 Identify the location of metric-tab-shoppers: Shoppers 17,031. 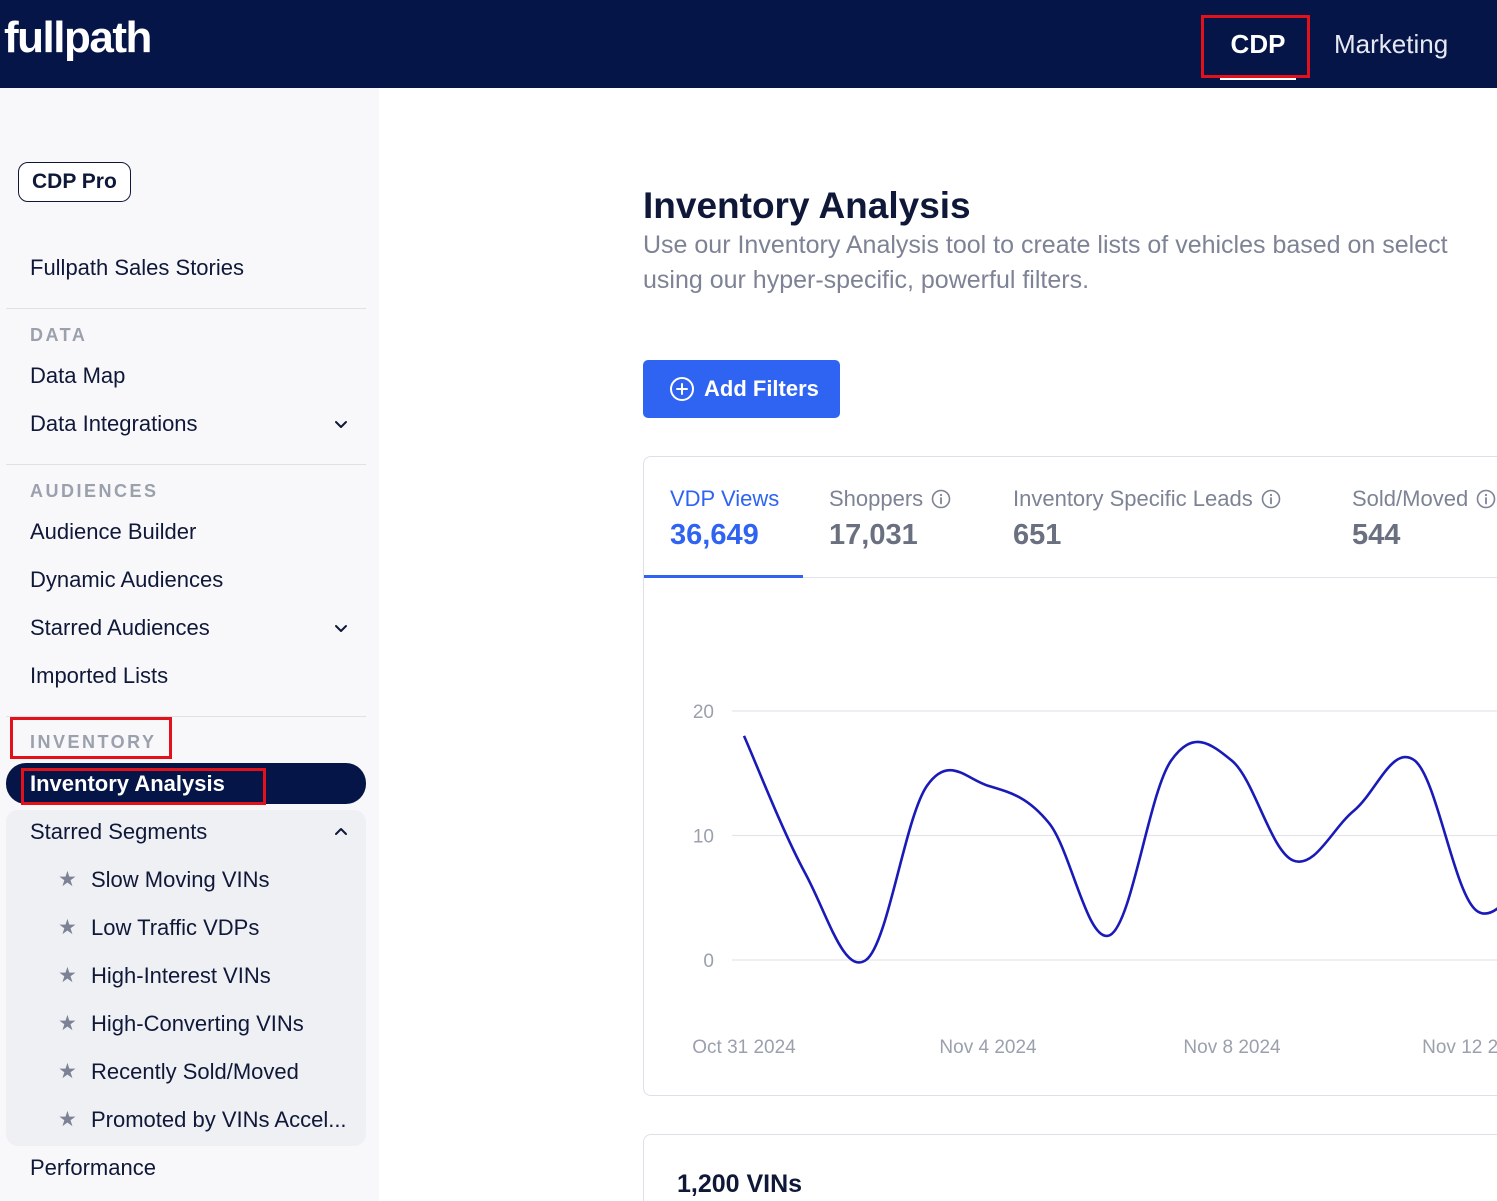
(890, 519).